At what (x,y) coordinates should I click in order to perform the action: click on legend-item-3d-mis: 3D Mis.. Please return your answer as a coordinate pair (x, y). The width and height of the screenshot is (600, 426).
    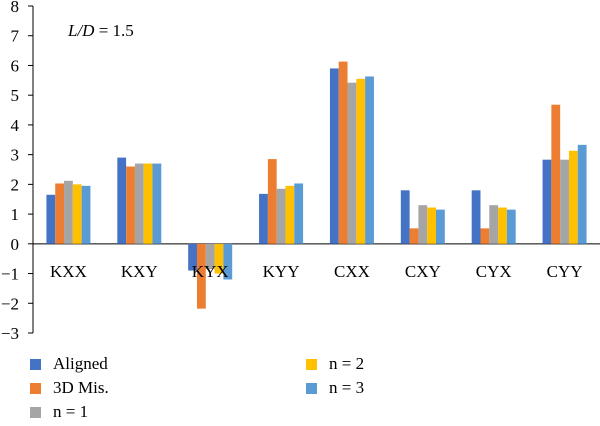
    Looking at the image, I should click on (69, 388).